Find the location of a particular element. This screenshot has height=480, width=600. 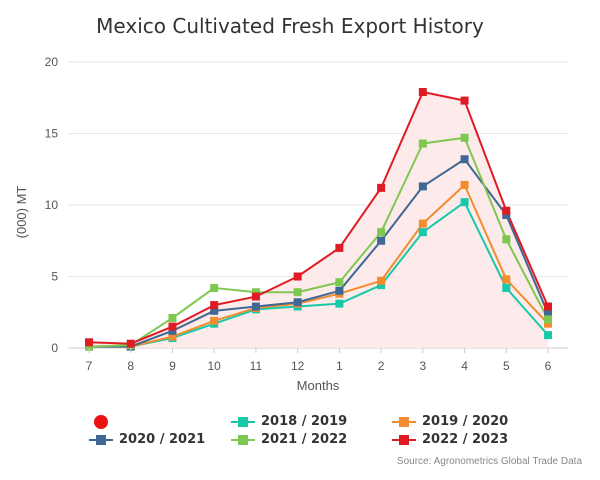

legend-item-2021-2022: 2021 / 2022 is located at coordinates (289, 439).